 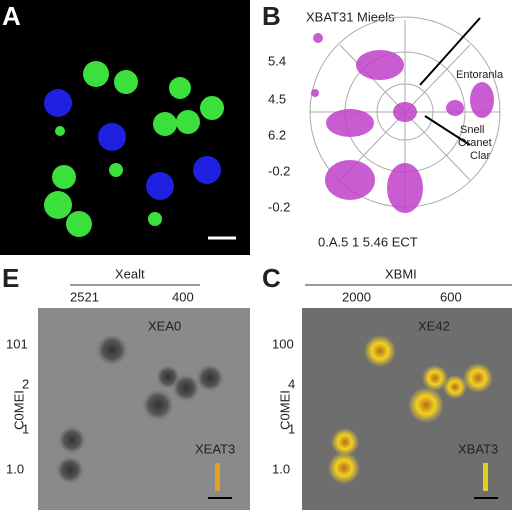 I want to click on annotation: Clar, so click(x=480, y=156).